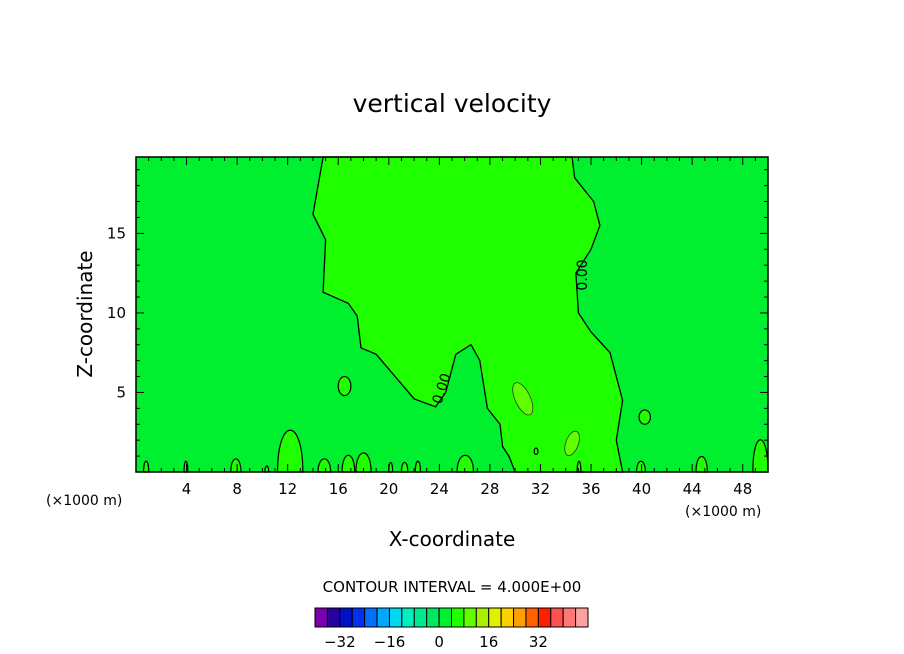 Image resolution: width=904 pixels, height=654 pixels. Describe the element at coordinates (439, 489) in the screenshot. I see `x-tick-label-24: 24` at that location.